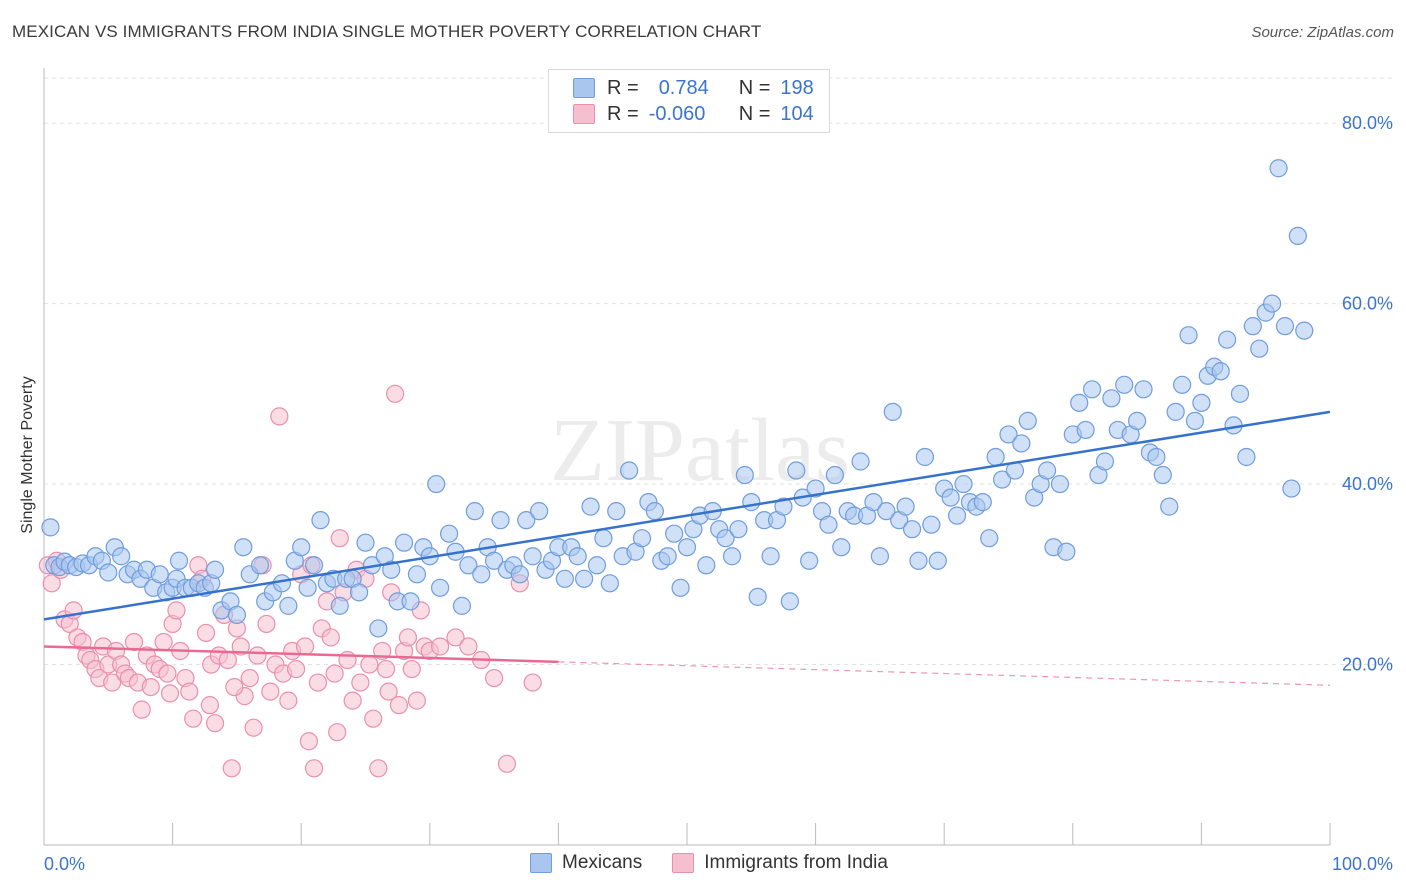  I want to click on stats-legend: R = 0.784 N = 198 R = -0.060 N = 104, so click(689, 101).